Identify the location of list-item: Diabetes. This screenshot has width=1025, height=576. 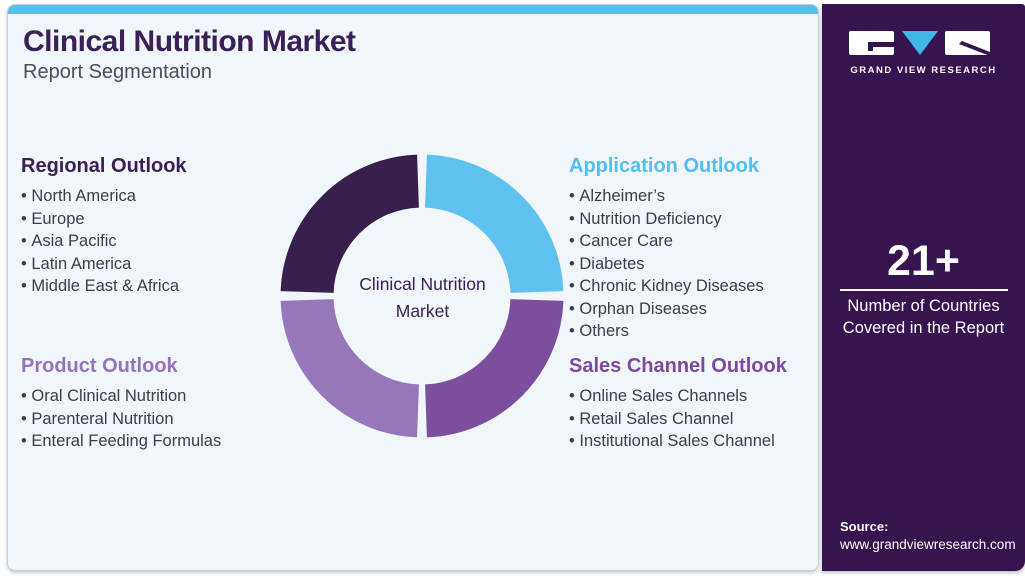
(704, 264).